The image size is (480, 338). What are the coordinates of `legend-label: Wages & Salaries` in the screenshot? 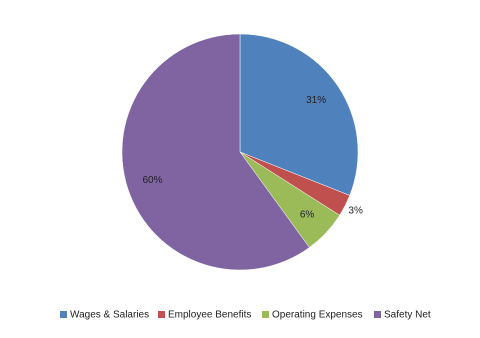 It's located at (109, 315).